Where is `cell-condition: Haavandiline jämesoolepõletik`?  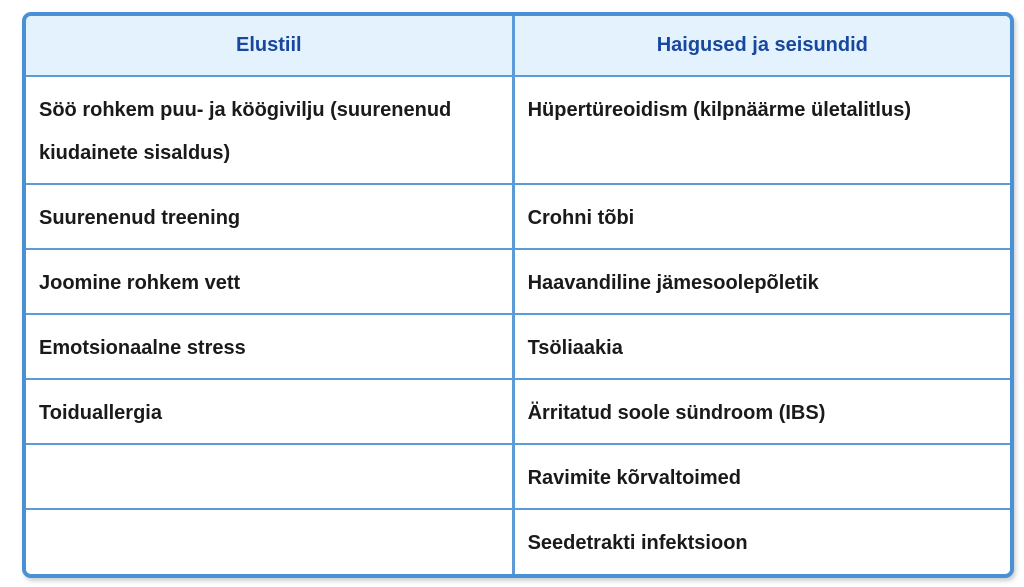
cell-condition: Haavandiline jämesoolepõletik is located at coordinates (761, 282).